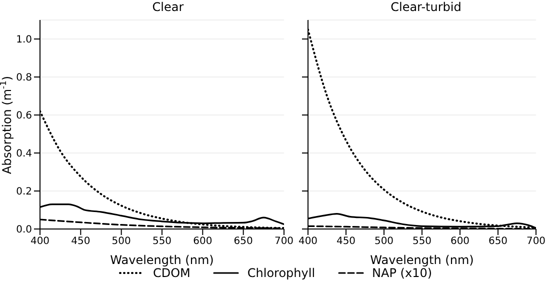 The image size is (550, 288). Describe the element at coordinates (24, 40) in the screenshot. I see `y-tick-label: 1.0` at that location.